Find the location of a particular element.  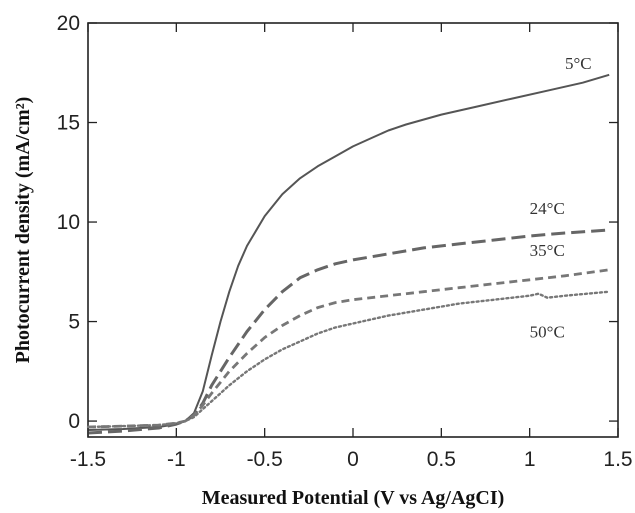

x-tick-label: -1 is located at coordinates (176, 459).